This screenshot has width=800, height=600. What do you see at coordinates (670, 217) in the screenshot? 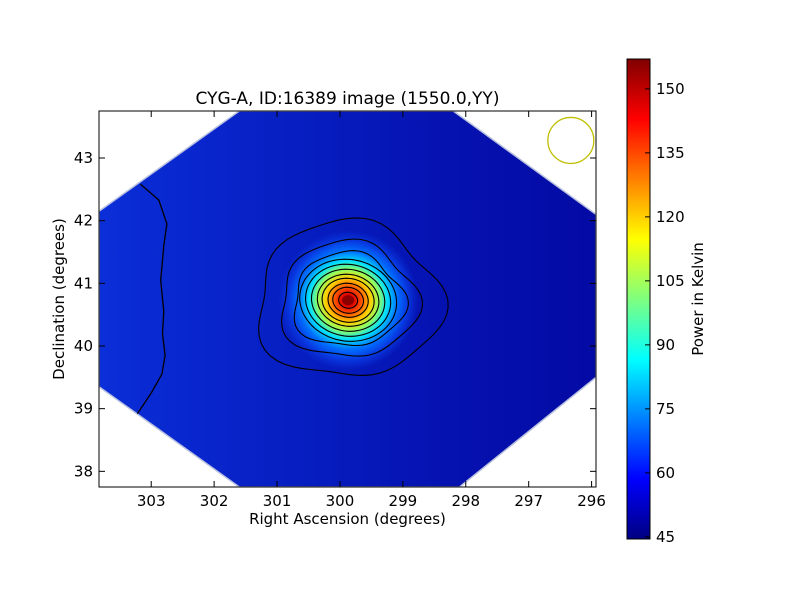
I see `colorbar-tick-label: 120` at bounding box center [670, 217].